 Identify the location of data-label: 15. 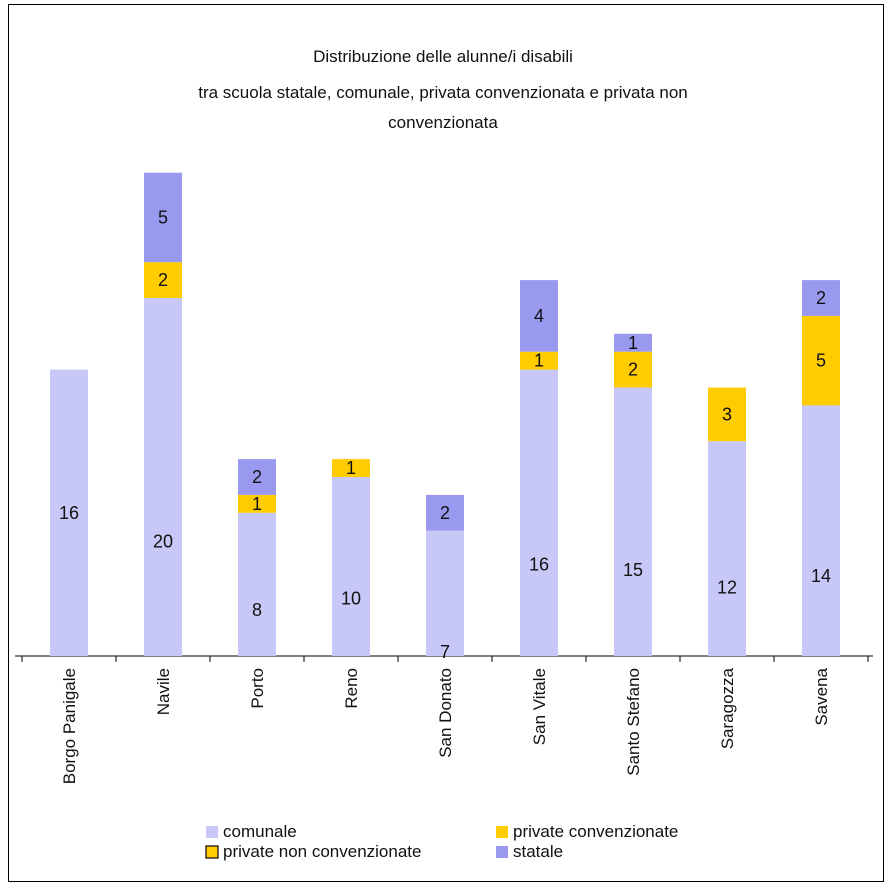
(633, 570).